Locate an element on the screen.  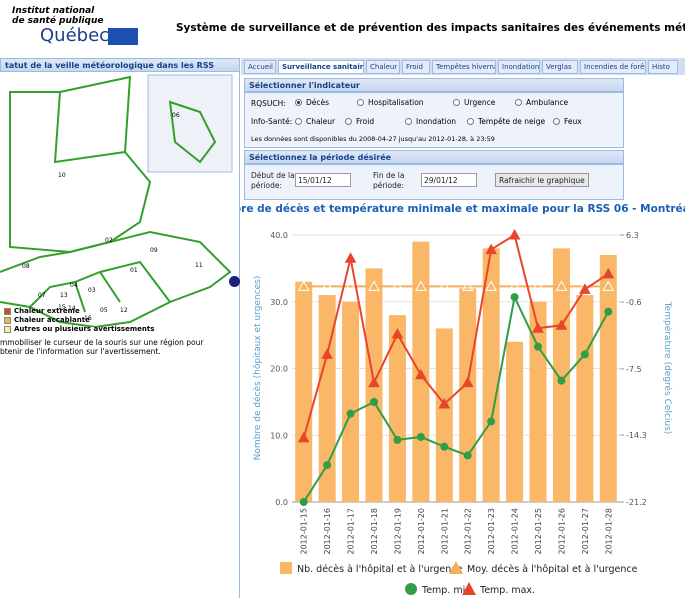
map-label: 11 is located at coordinates (199, 265).